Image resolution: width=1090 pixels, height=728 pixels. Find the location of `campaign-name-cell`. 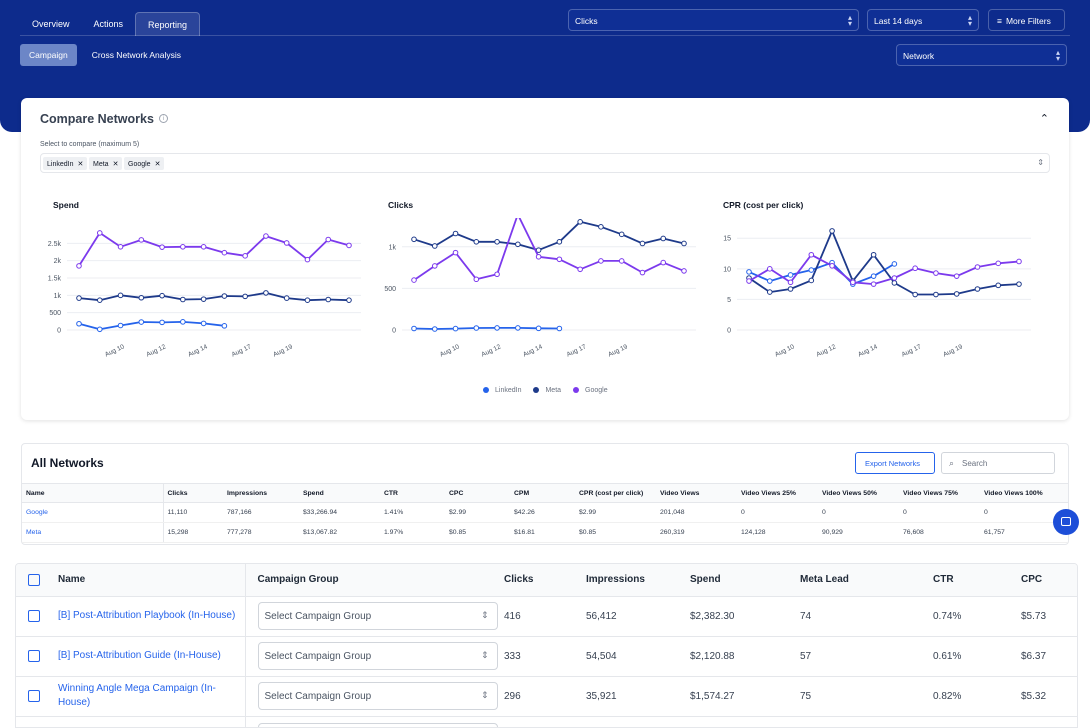

campaign-name-cell is located at coordinates (152, 721).